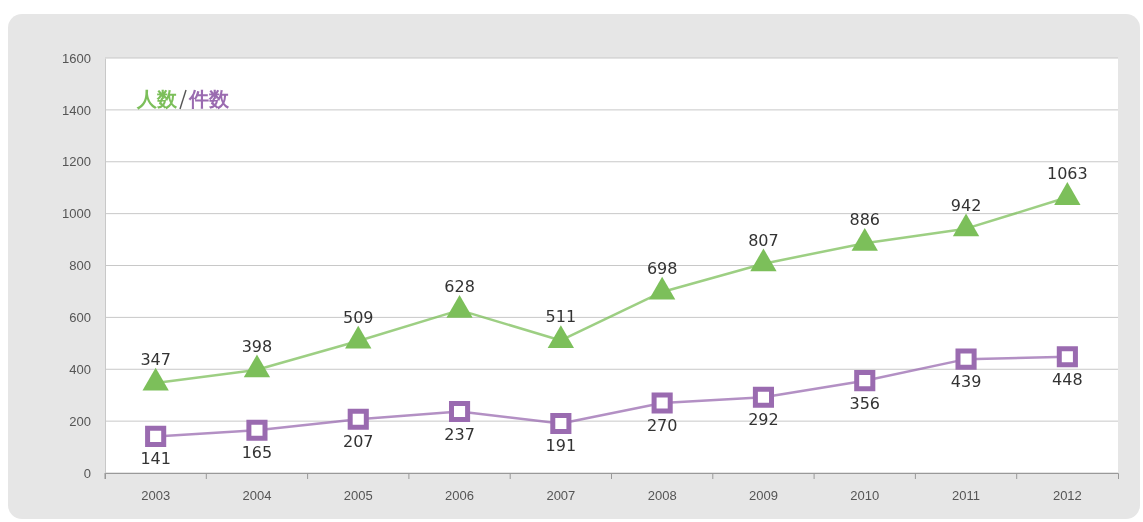  Describe the element at coordinates (80, 318) in the screenshot. I see `y-tick-label: 600` at that location.